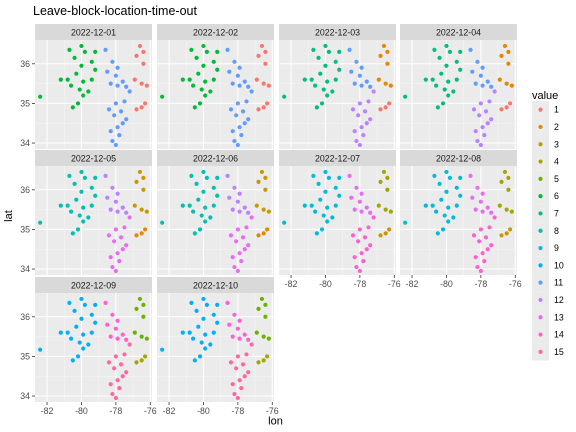 The height and width of the screenshot is (432, 576). I want to click on facet-strip-label: 2022-12-01, so click(93, 33).